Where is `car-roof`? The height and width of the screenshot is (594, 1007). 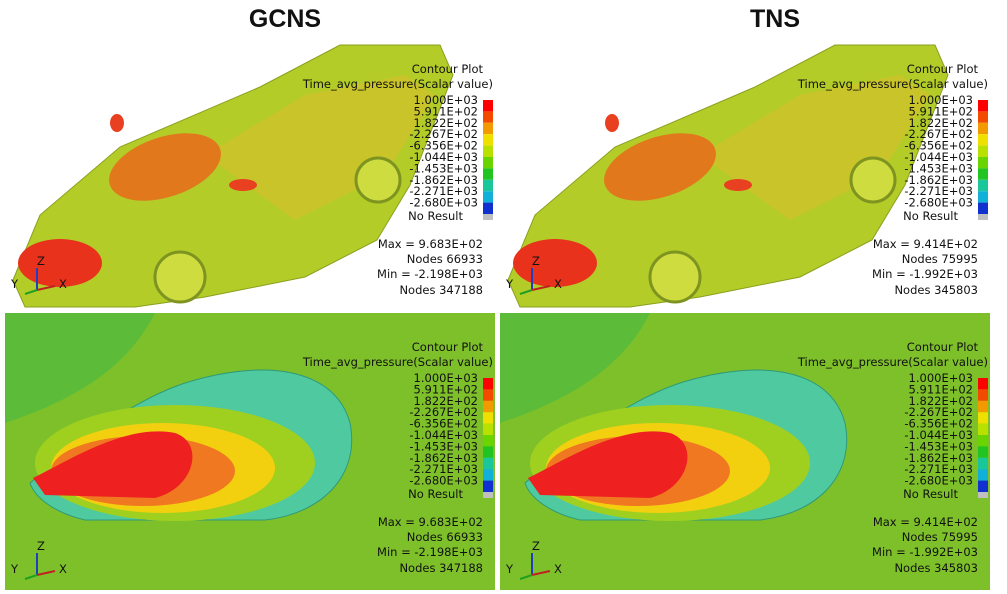
car-roof is located at coordinates (320, 147).